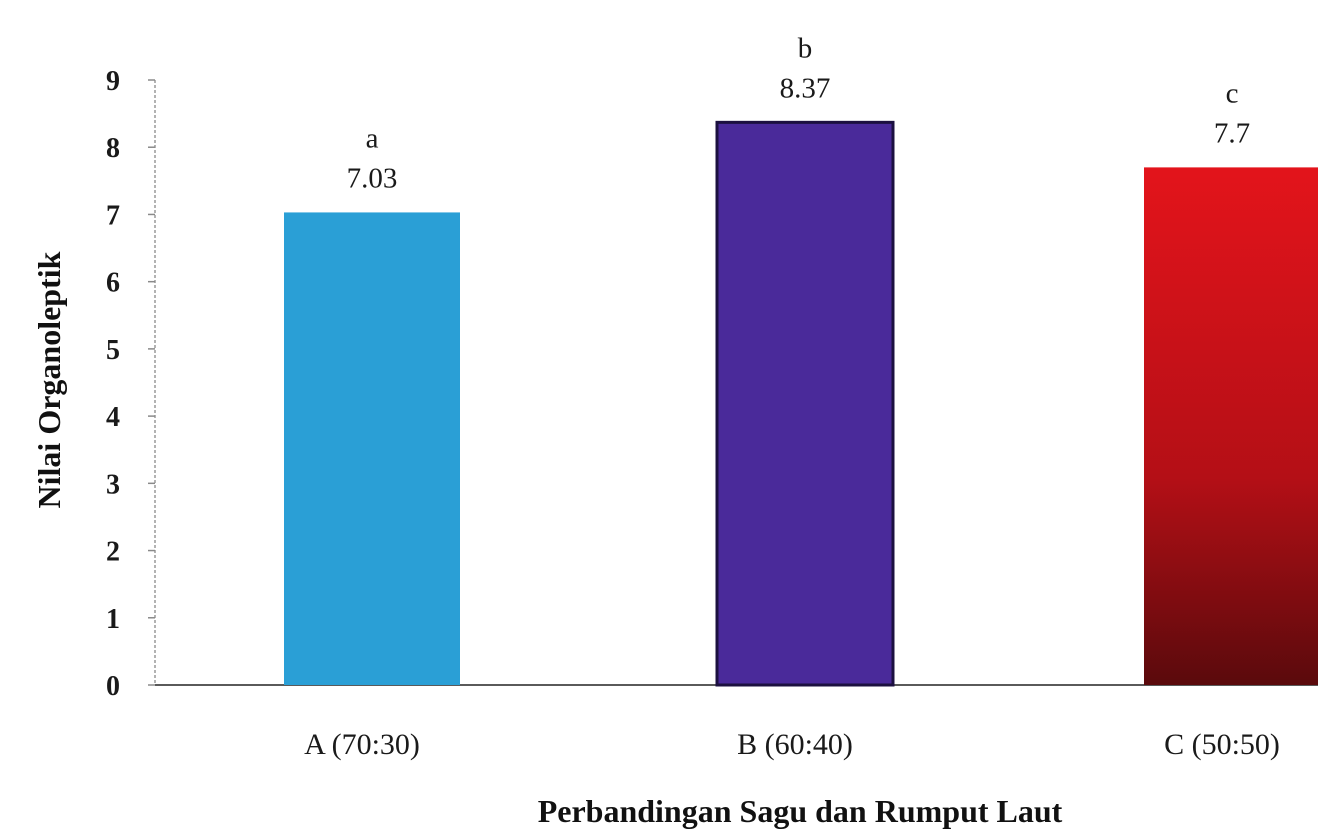  I want to click on y-tick-label: 6, so click(113, 283).